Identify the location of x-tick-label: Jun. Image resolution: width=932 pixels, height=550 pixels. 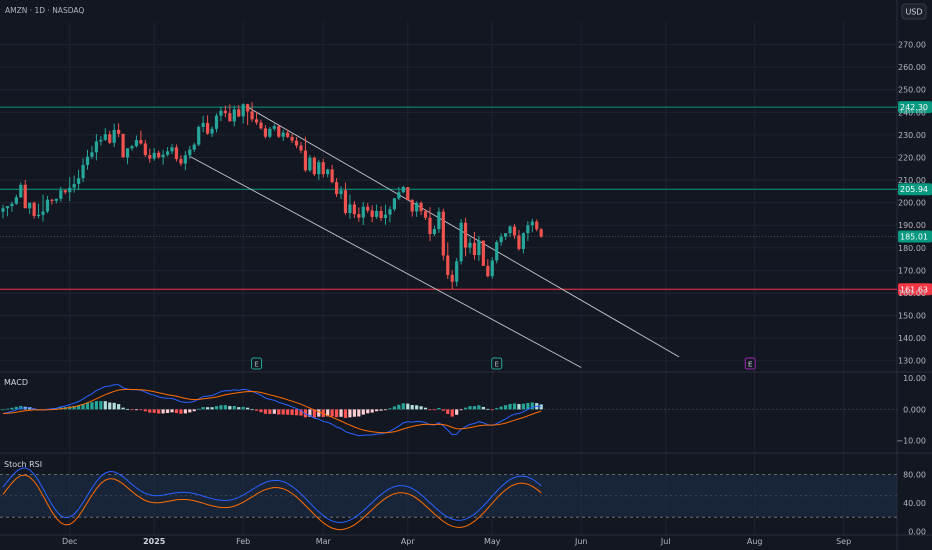
(581, 541).